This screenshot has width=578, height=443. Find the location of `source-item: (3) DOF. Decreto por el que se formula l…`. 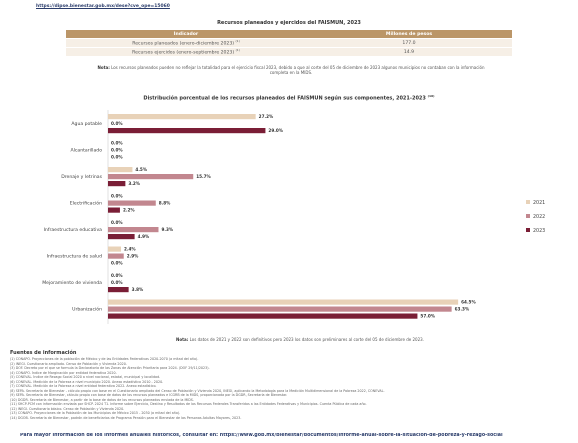

source-item: (3) DOF. Decreto por el que se formula l… is located at coordinates (110, 368).